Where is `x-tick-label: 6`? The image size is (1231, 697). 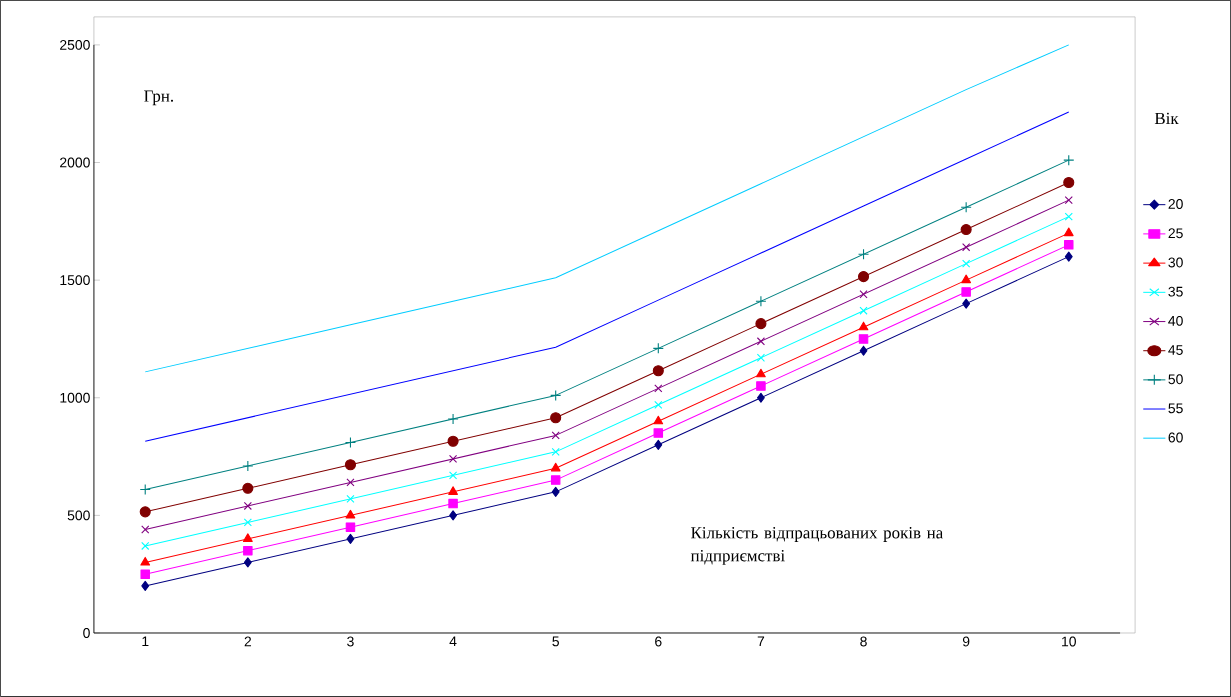
x-tick-label: 6 is located at coordinates (658, 641).